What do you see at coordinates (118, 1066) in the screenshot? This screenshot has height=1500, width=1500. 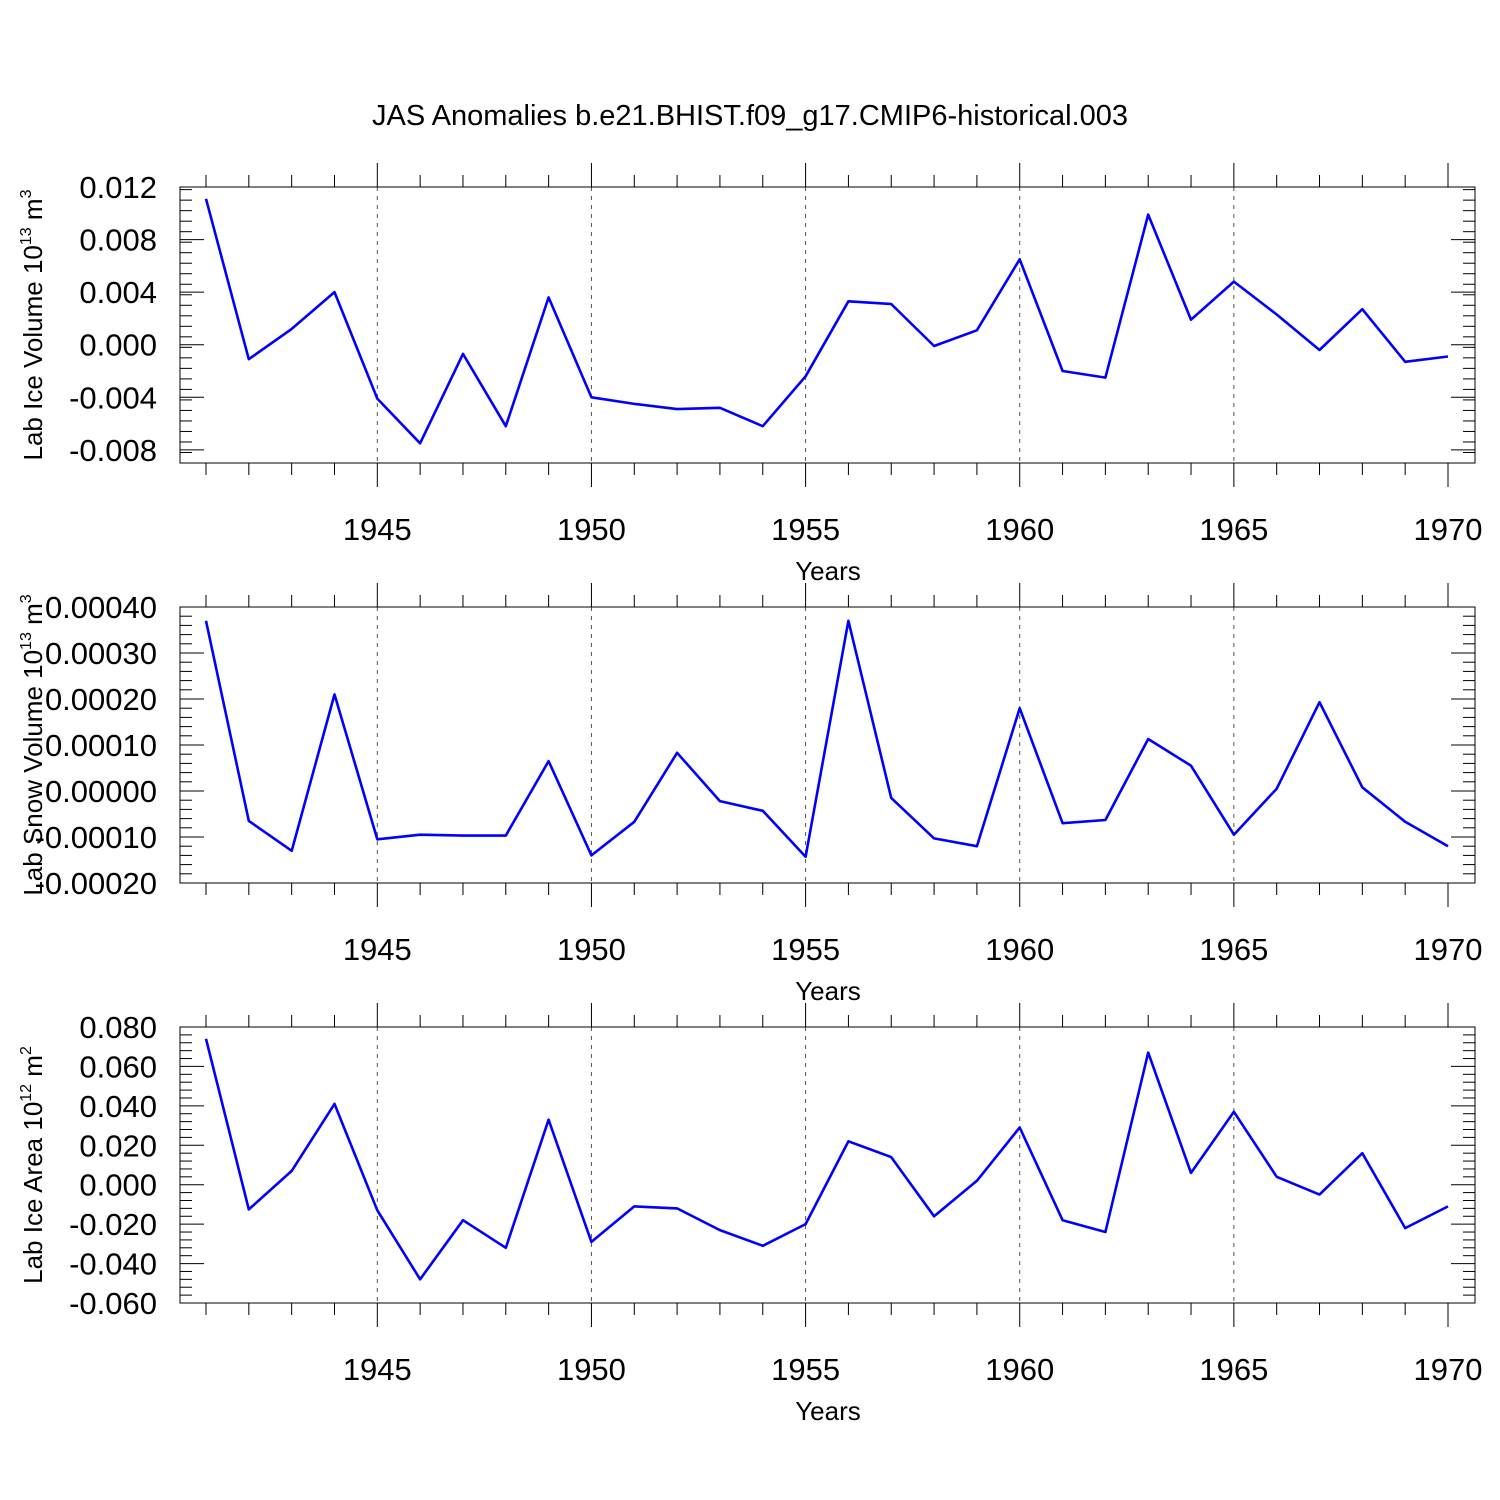 I see `y-tick-label: 0.060` at bounding box center [118, 1066].